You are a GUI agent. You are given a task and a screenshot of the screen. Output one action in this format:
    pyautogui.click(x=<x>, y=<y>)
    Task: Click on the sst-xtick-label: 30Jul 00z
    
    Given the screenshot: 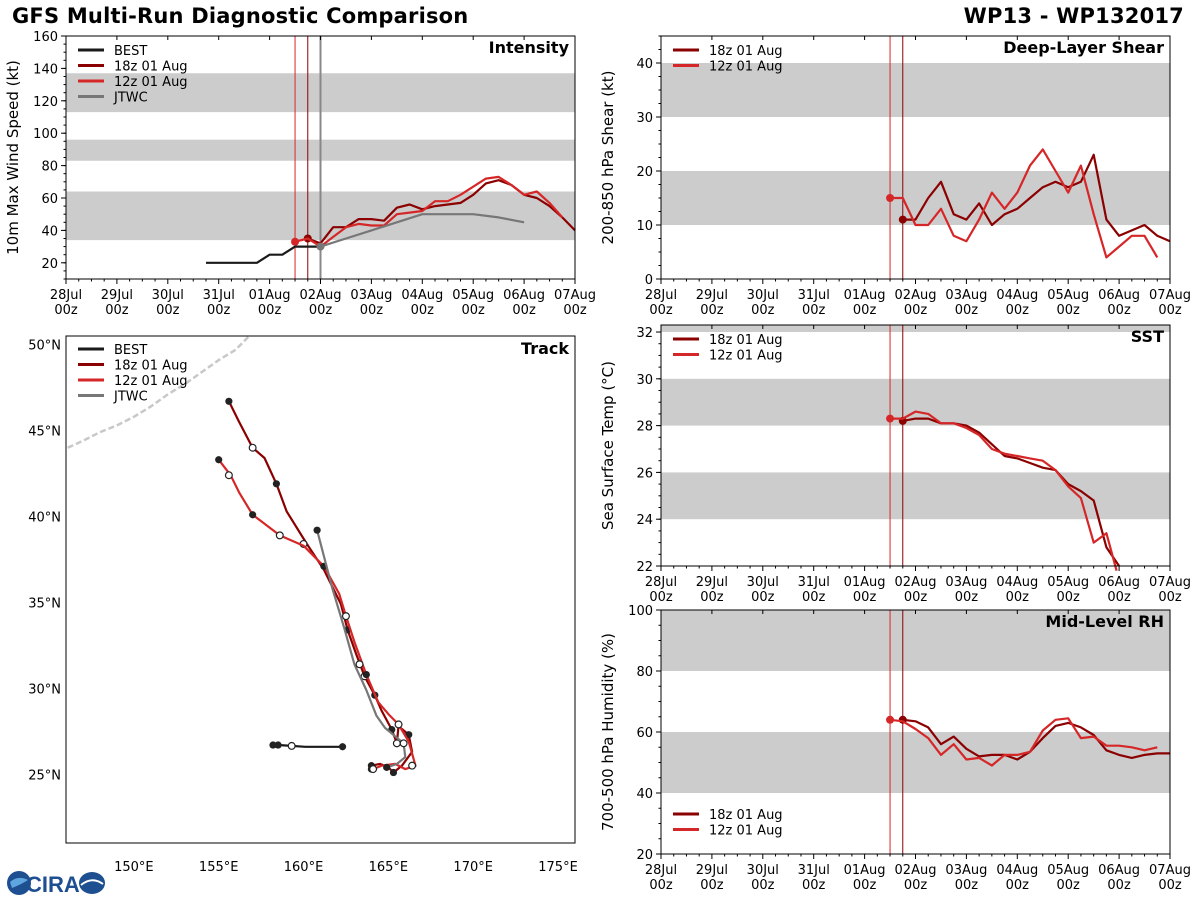 What is the action you would take?
    pyautogui.click(x=763, y=590)
    